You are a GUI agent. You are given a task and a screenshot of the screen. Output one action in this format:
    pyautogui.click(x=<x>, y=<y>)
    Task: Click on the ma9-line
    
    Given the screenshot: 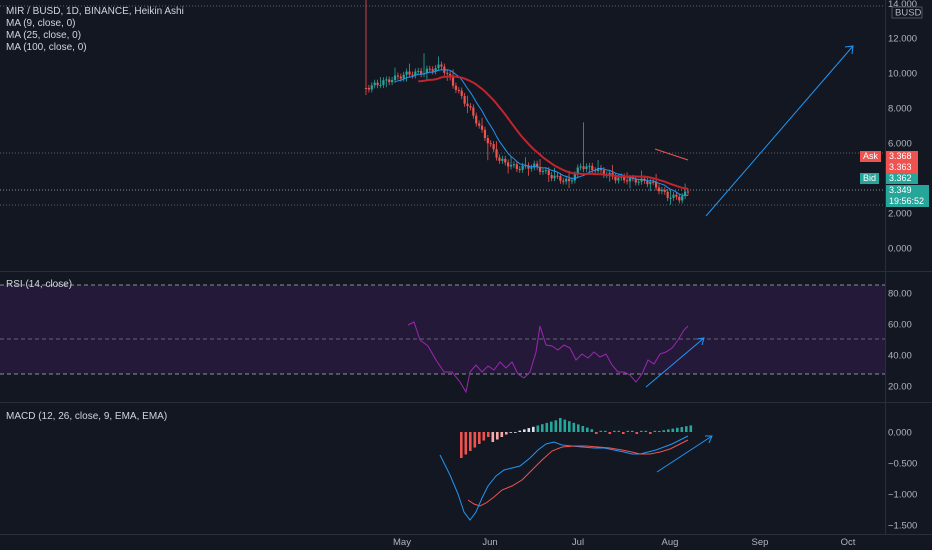 What is the action you would take?
    pyautogui.click(x=541, y=132)
    